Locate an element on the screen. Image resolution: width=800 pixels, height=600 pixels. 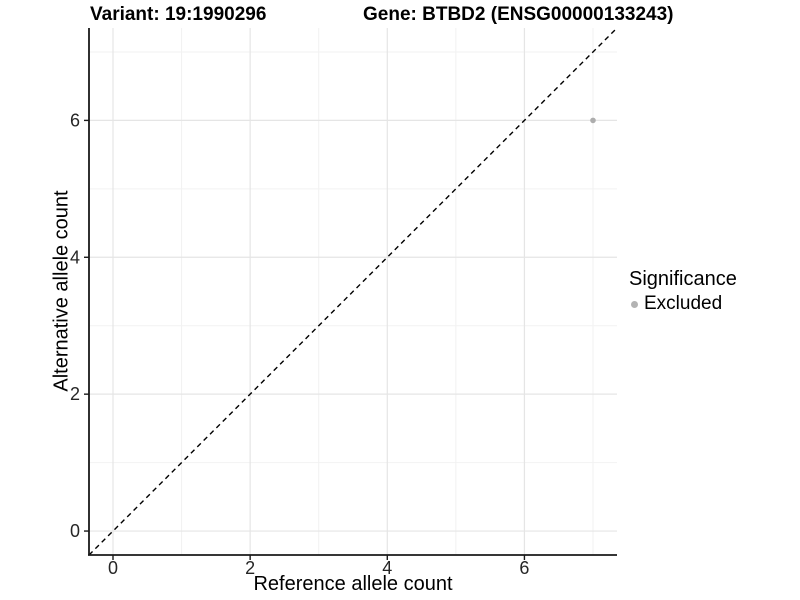
plot-title-gene: Gene: BTBD2 (ENSG00000133243) is located at coordinates (518, 14).